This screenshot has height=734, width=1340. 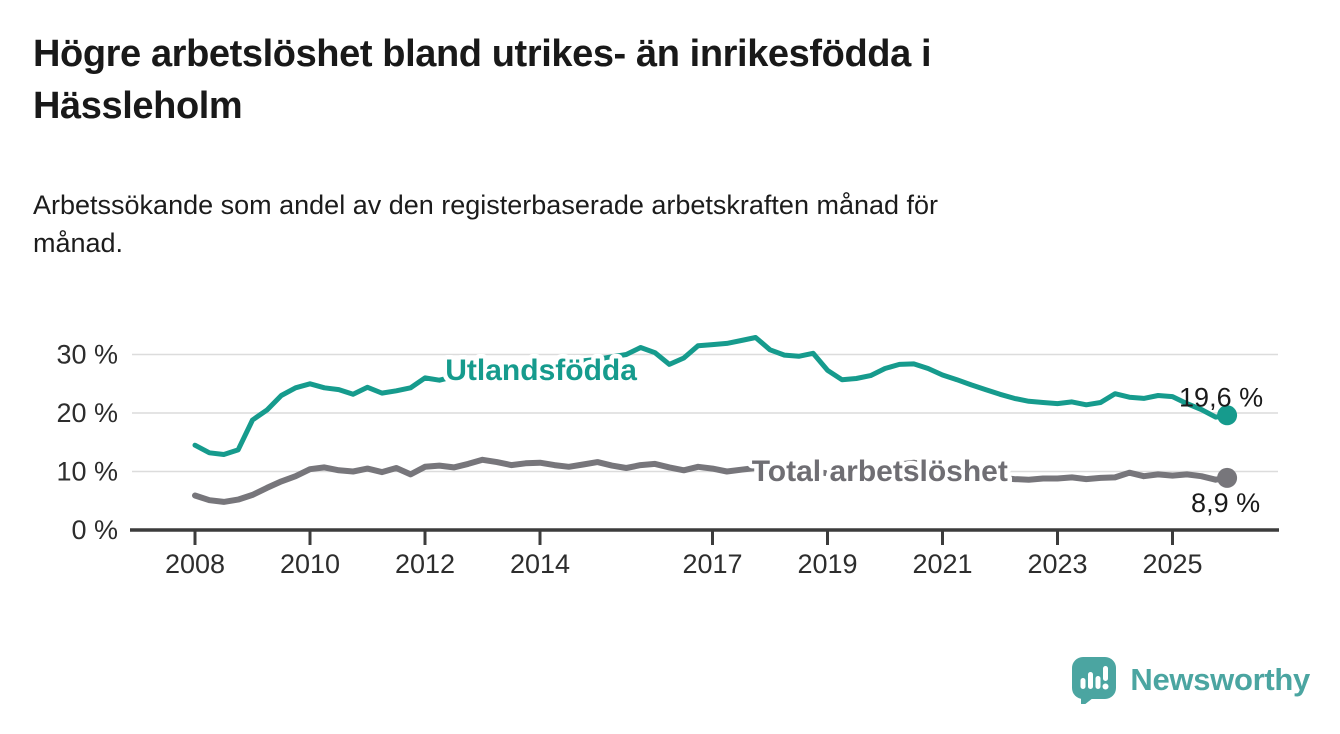 What do you see at coordinates (541, 370) in the screenshot?
I see `series-label-utlandsf-dda: Utlandsfödda` at bounding box center [541, 370].